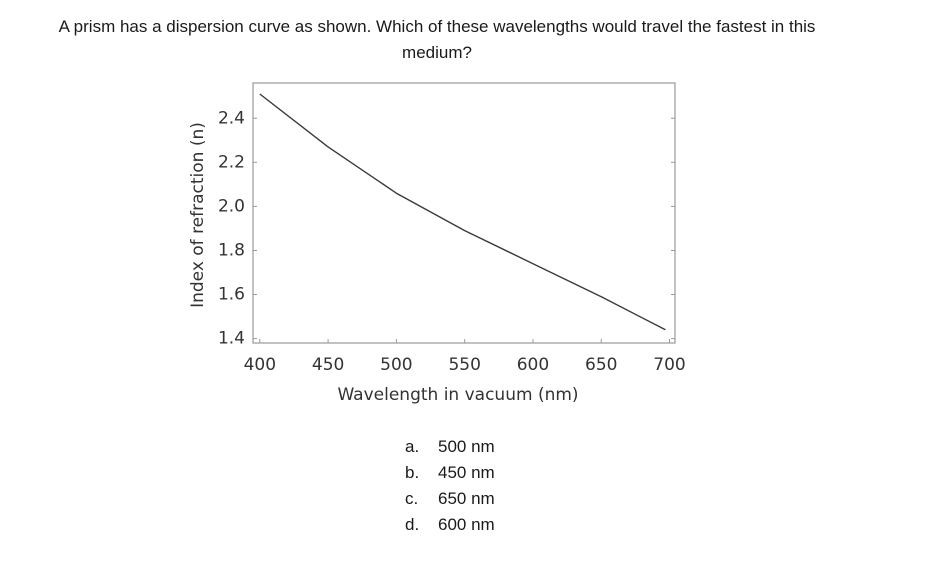 The height and width of the screenshot is (563, 940). I want to click on option-text: 500 nm, so click(466, 446).